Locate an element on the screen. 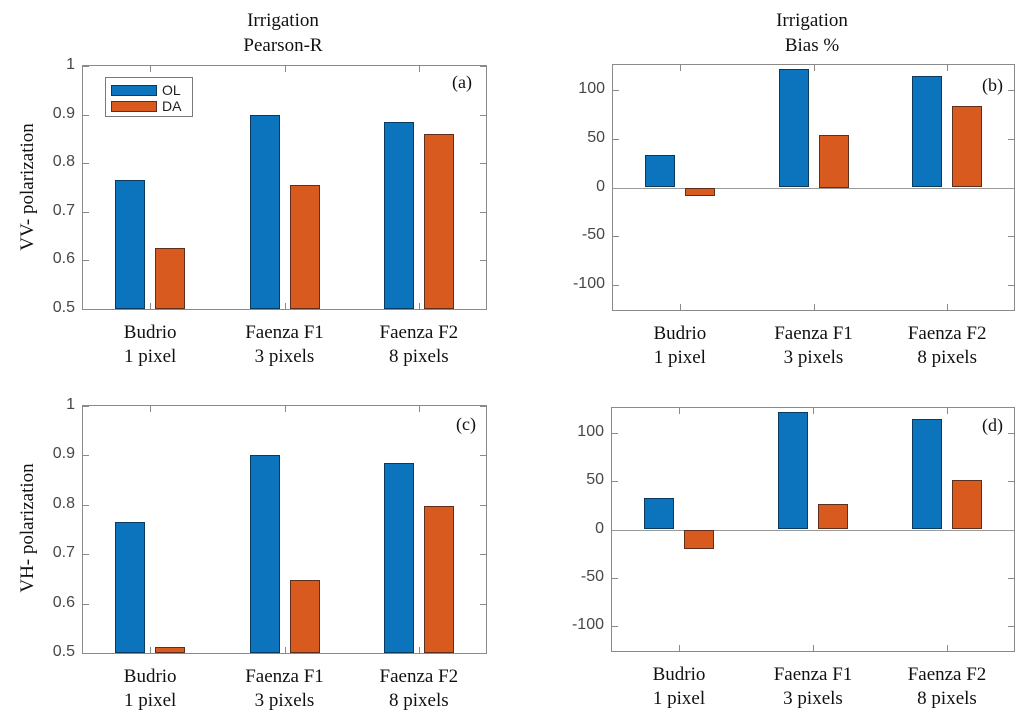 Image resolution: width=1025 pixels, height=721 pixels. y-tick-label: -50 is located at coordinates (593, 235).